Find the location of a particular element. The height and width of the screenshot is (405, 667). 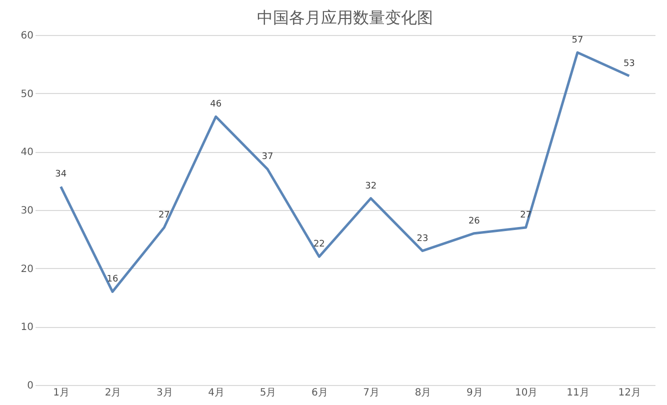

data-label: 53 is located at coordinates (629, 63).